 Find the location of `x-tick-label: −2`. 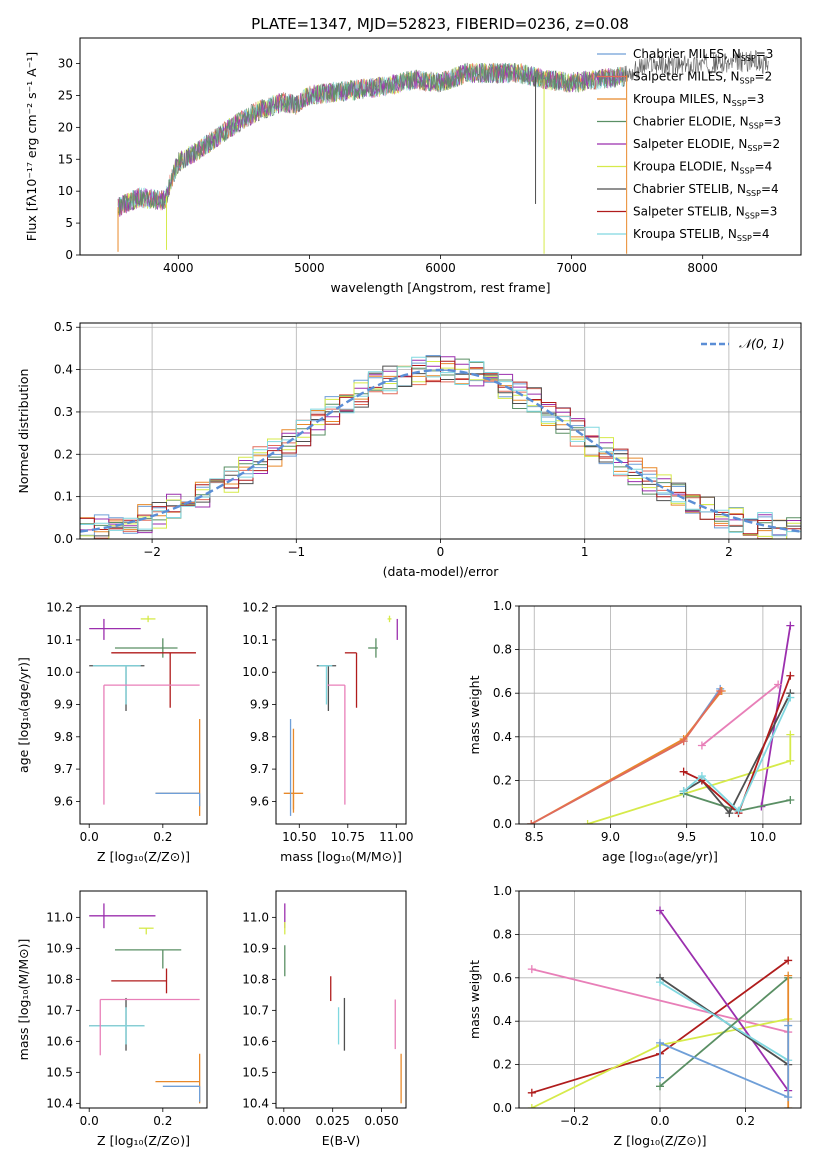

x-tick-label: −2 is located at coordinates (152, 552).